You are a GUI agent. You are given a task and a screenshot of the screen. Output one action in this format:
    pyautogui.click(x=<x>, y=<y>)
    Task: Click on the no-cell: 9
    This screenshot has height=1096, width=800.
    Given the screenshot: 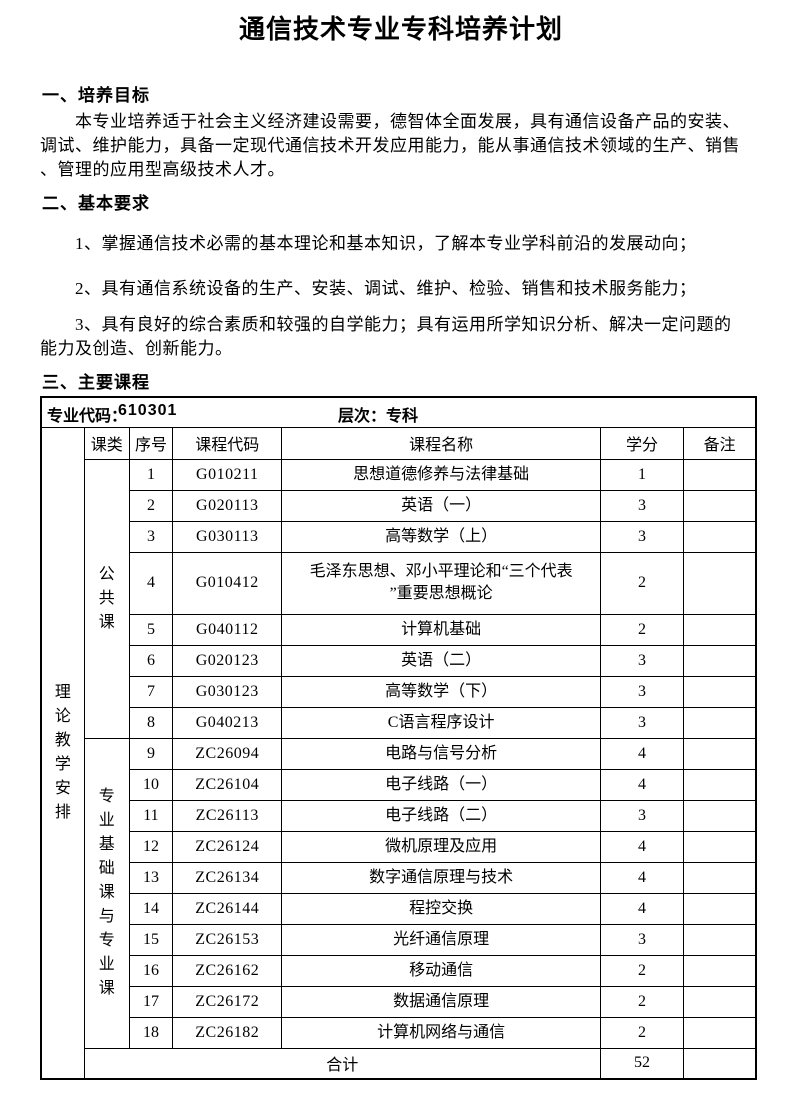 What is the action you would take?
    pyautogui.click(x=151, y=753)
    